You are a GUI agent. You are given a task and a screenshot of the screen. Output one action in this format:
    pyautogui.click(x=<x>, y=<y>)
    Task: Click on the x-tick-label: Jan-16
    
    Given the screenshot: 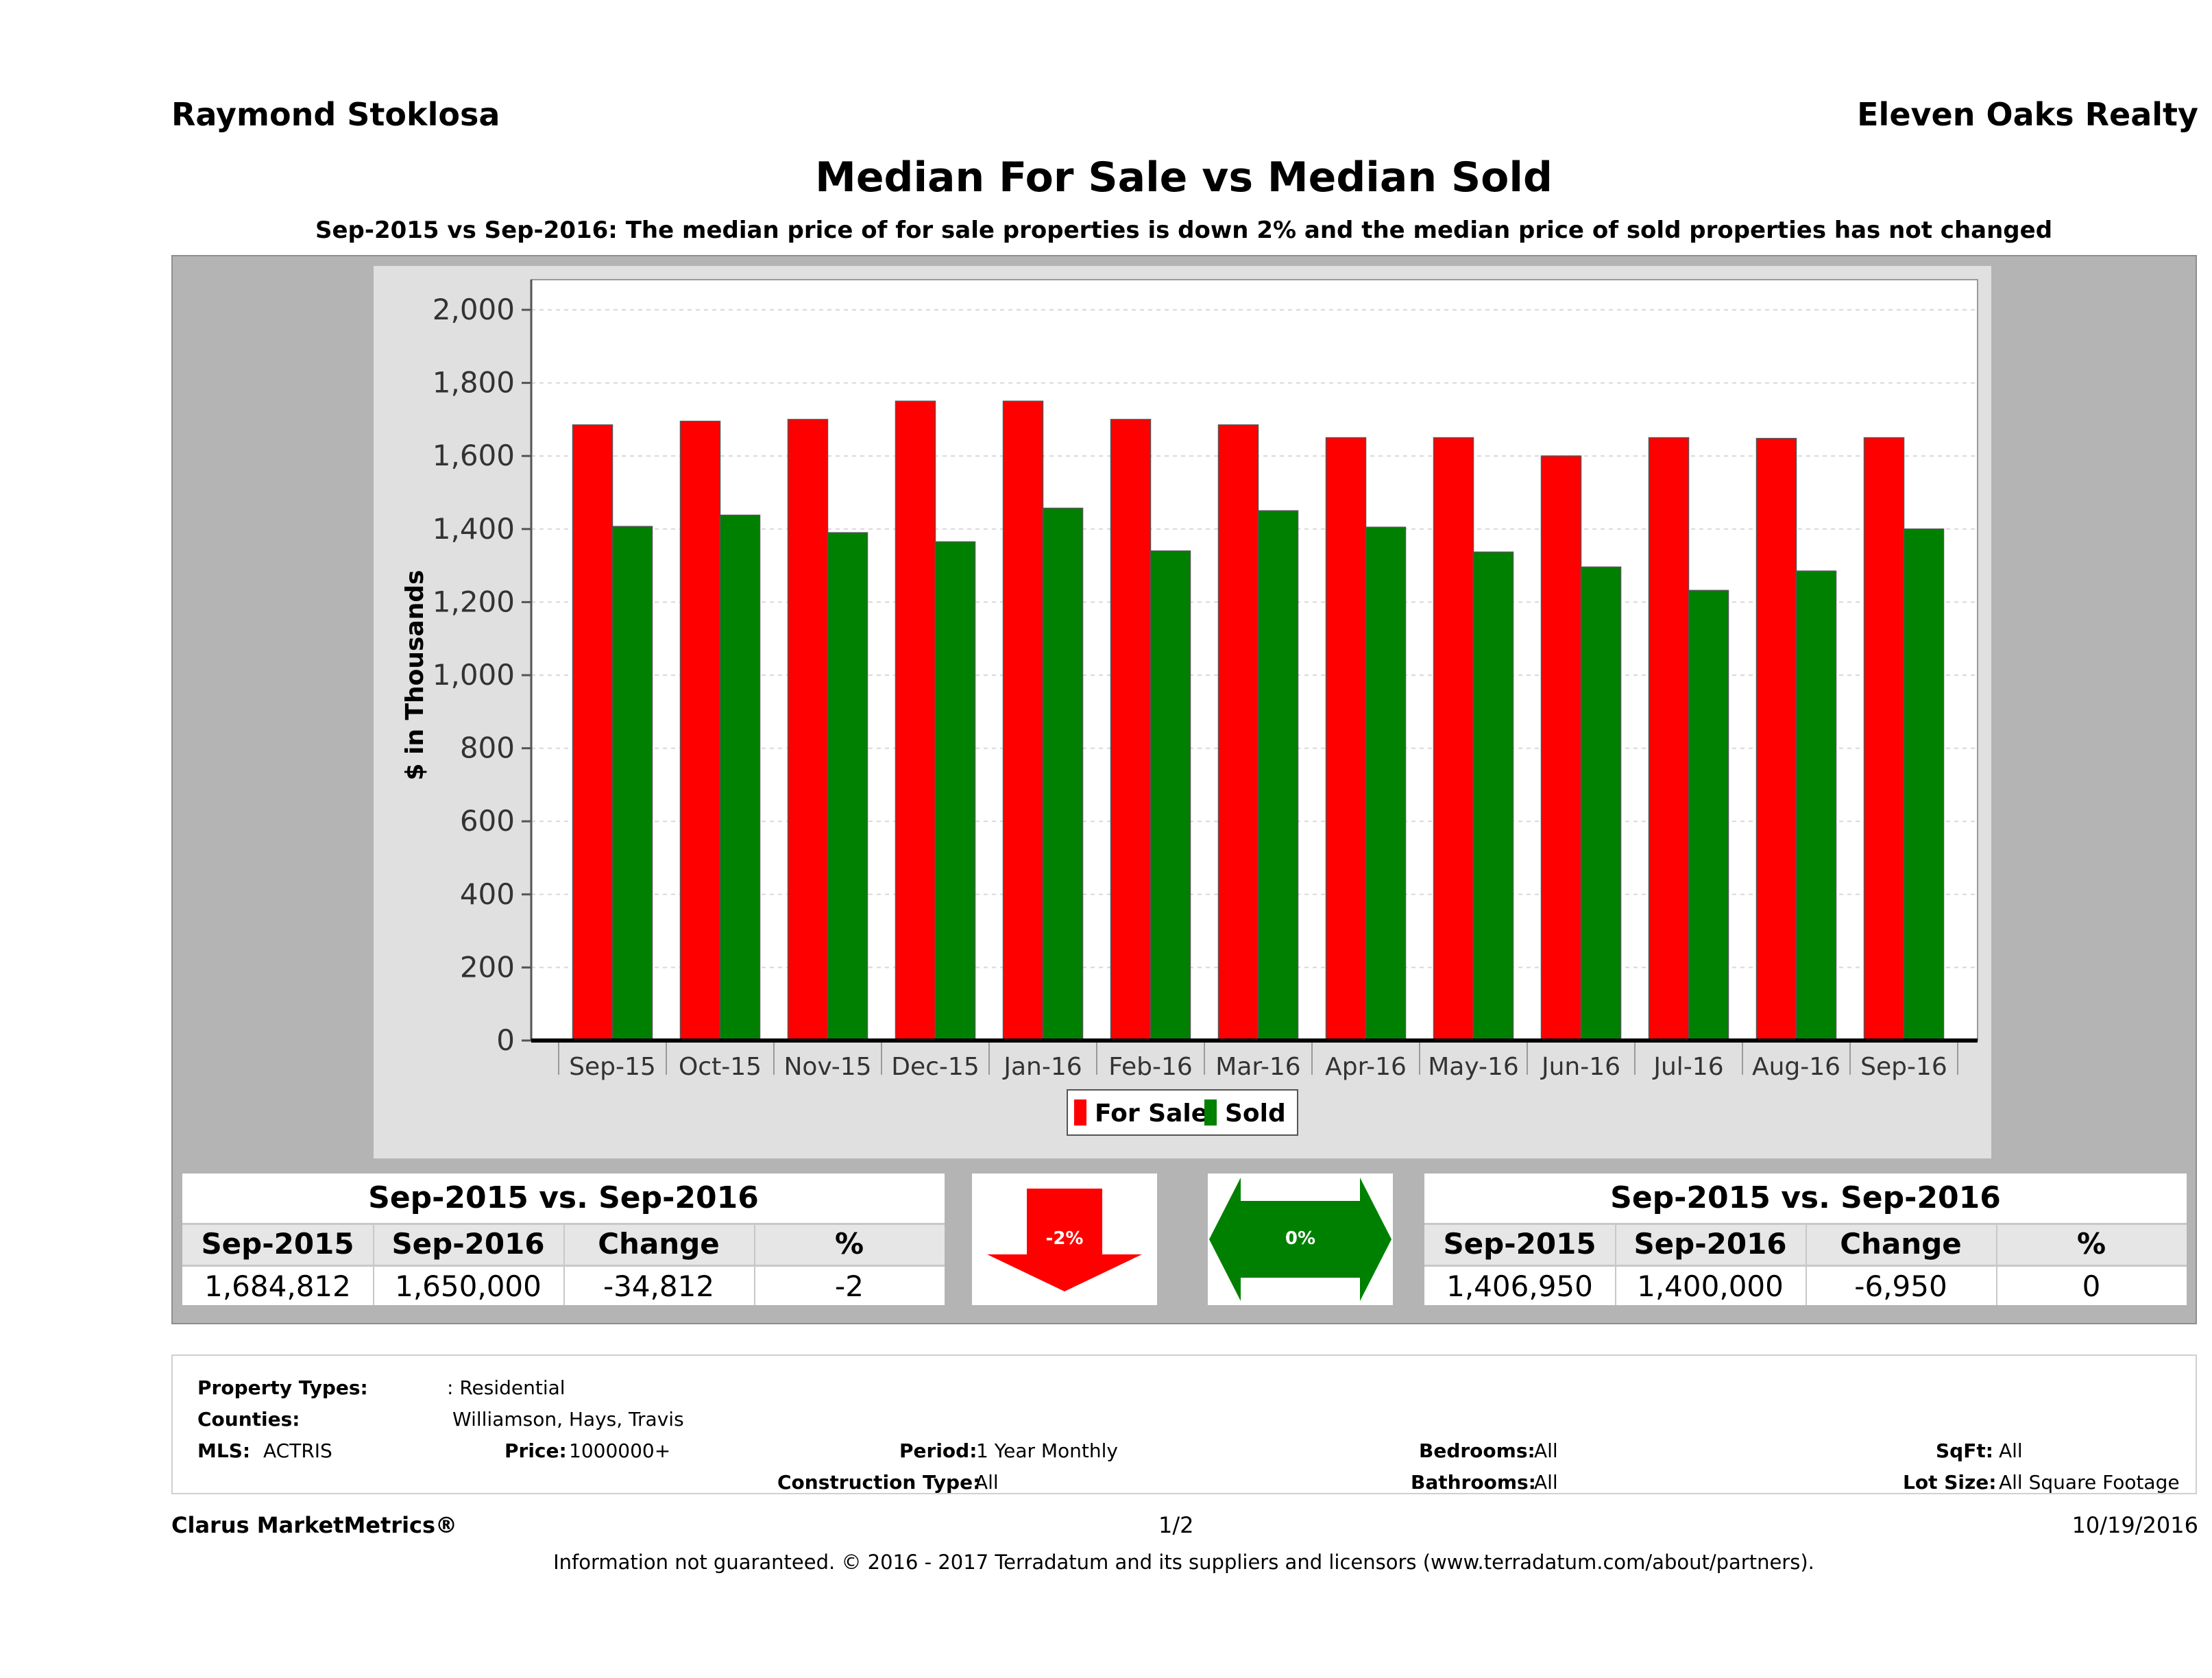 What is the action you would take?
    pyautogui.click(x=1042, y=1067)
    